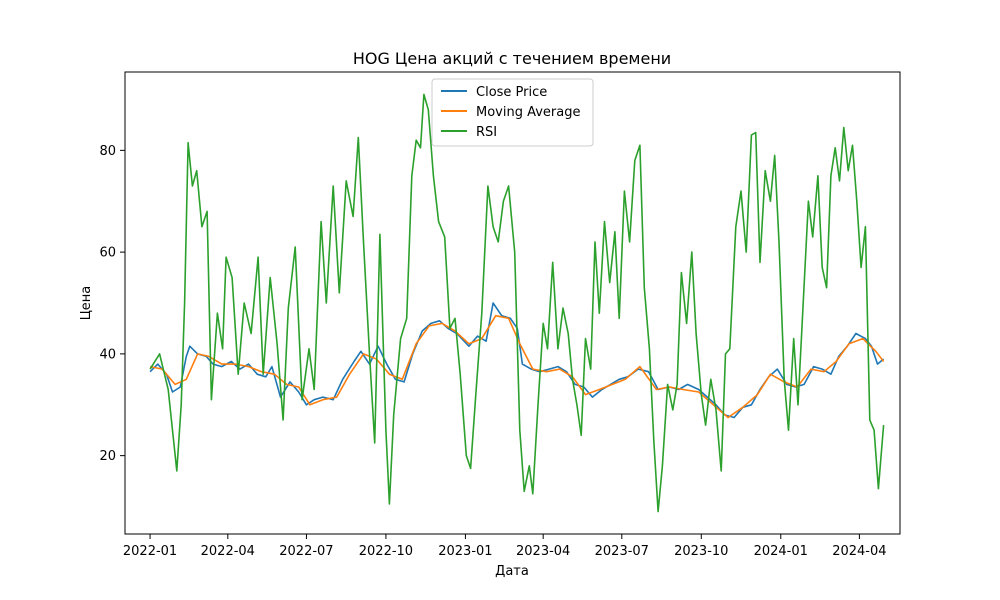 This screenshot has width=1000, height=600. I want to click on x-tick-label: 2024-01, so click(781, 551).